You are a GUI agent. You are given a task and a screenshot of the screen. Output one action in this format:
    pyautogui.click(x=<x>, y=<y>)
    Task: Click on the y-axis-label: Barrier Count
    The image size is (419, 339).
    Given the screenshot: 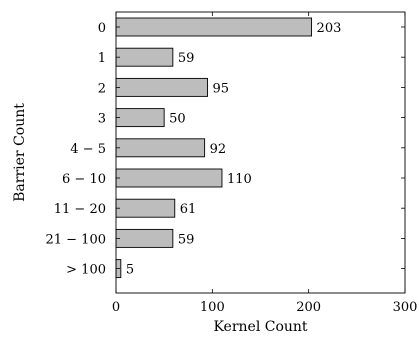 What is the action you would take?
    pyautogui.click(x=20, y=152)
    